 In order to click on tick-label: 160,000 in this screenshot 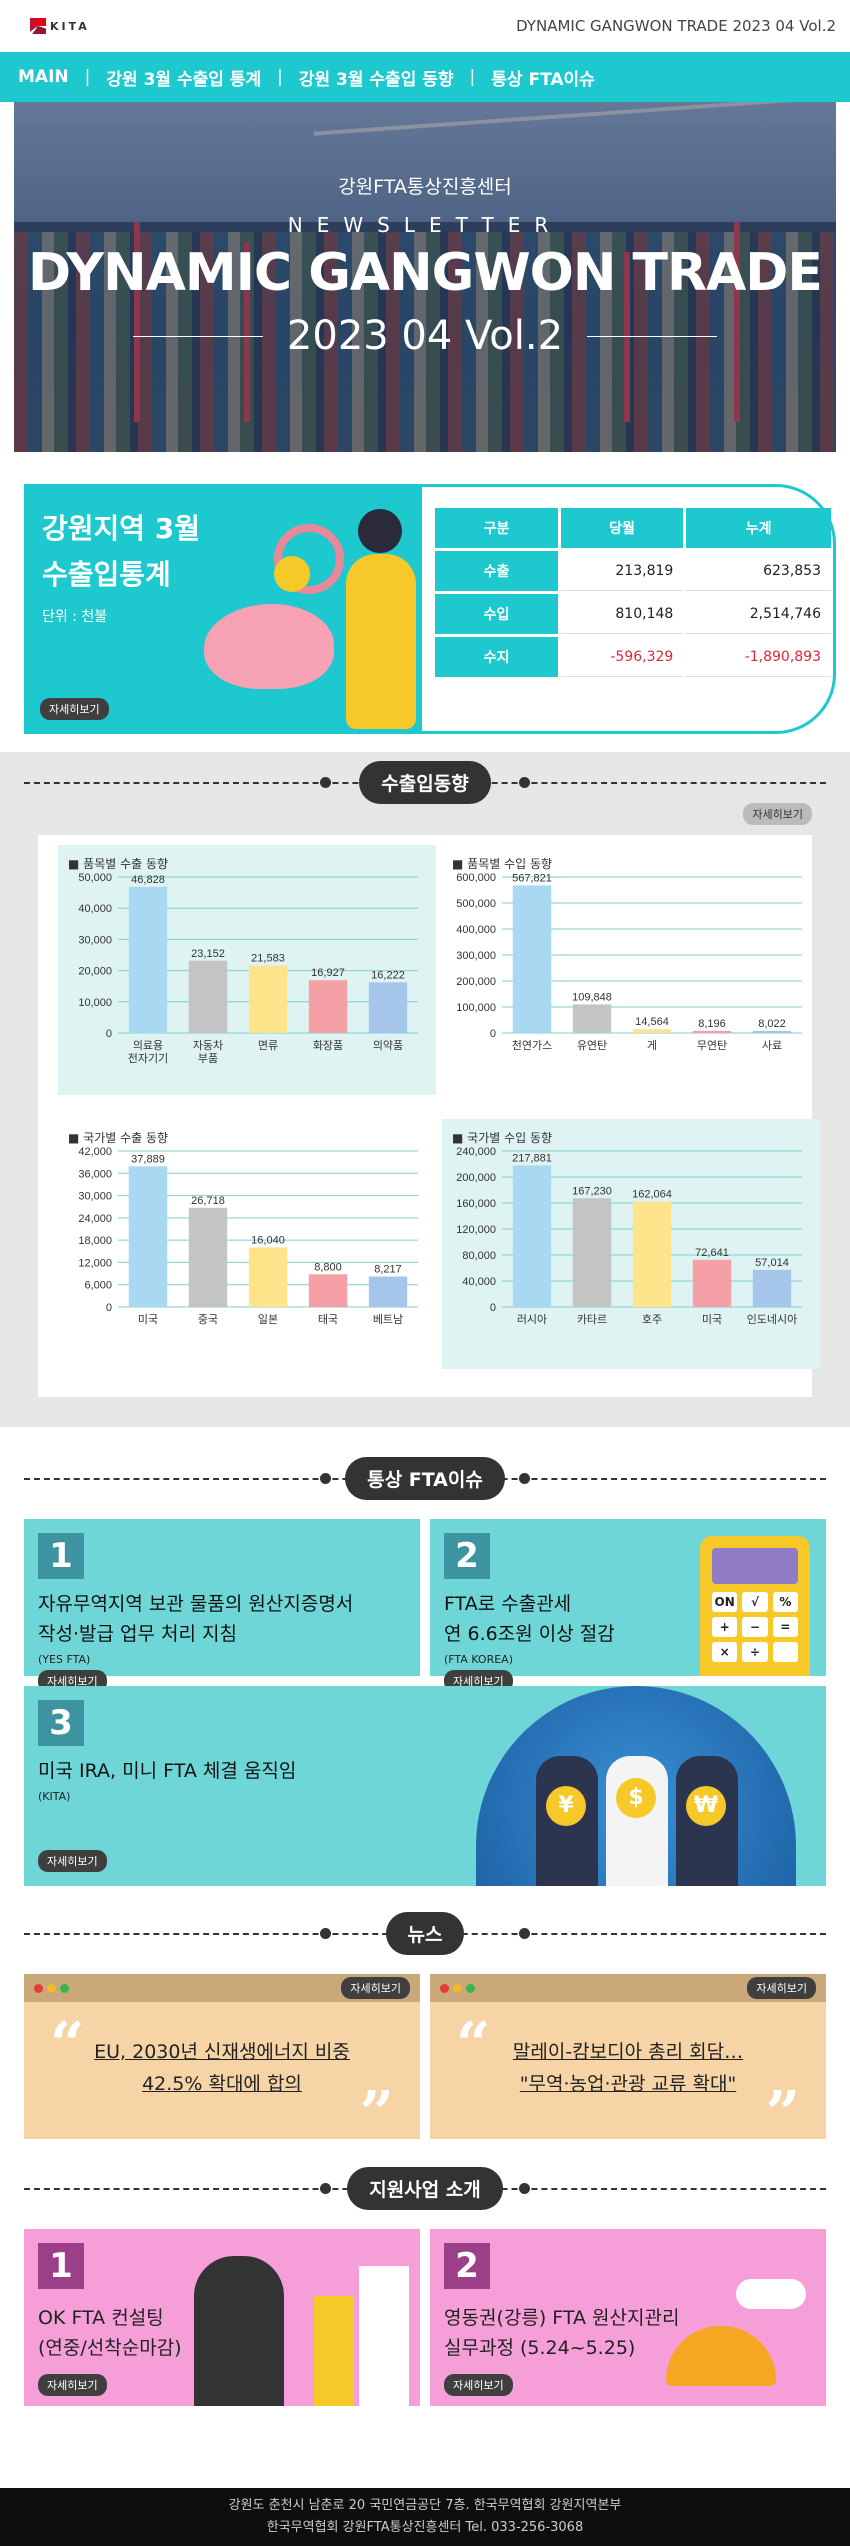, I will do `click(476, 1204)`.